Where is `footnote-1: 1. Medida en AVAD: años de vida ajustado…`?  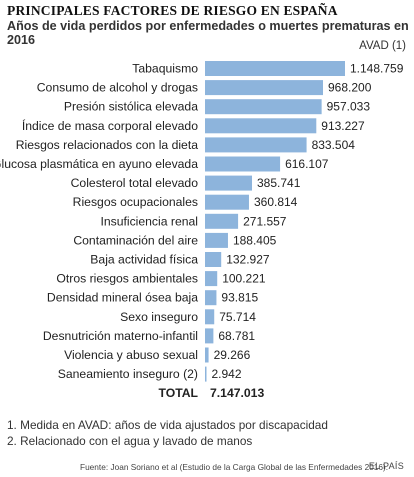 footnote-1: 1. Medida en AVAD: años de vida ajustado… is located at coordinates (167, 425).